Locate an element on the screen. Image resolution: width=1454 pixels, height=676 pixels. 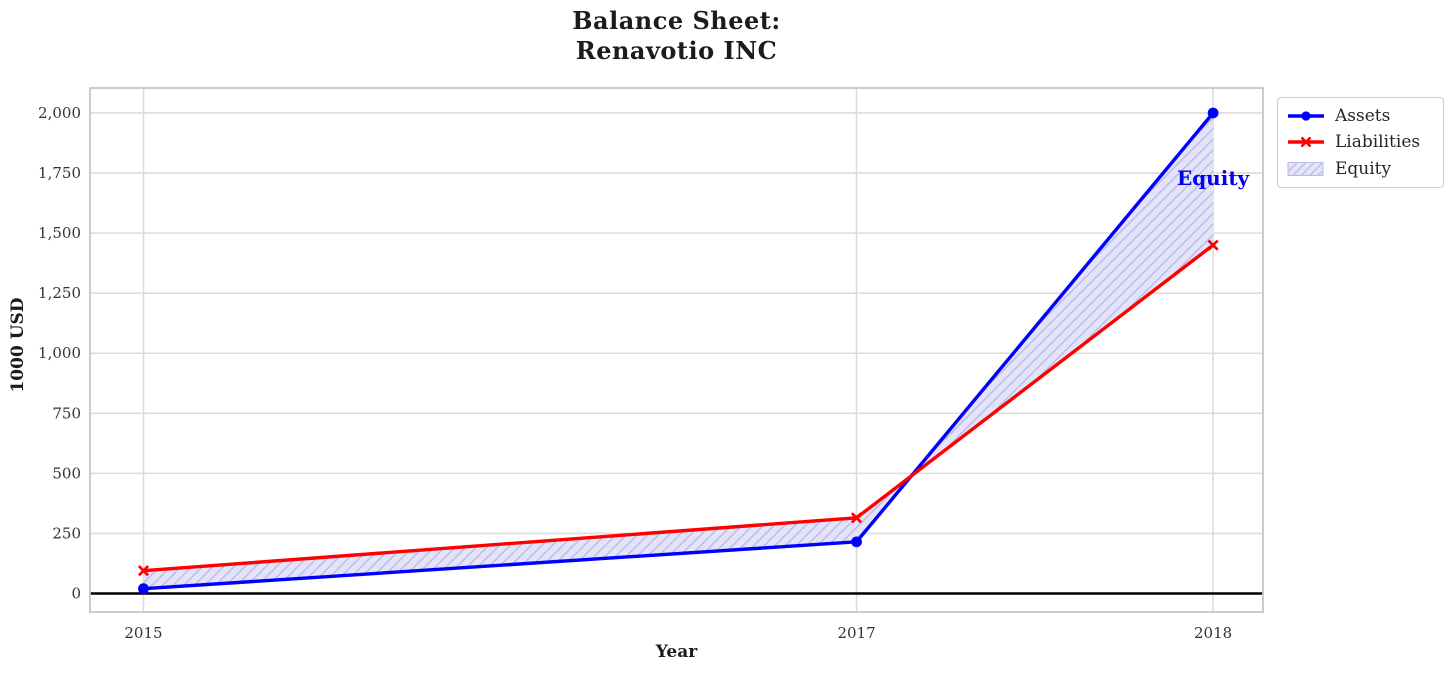
legend-item-liabilities: Liabilities is located at coordinates (1360, 142).